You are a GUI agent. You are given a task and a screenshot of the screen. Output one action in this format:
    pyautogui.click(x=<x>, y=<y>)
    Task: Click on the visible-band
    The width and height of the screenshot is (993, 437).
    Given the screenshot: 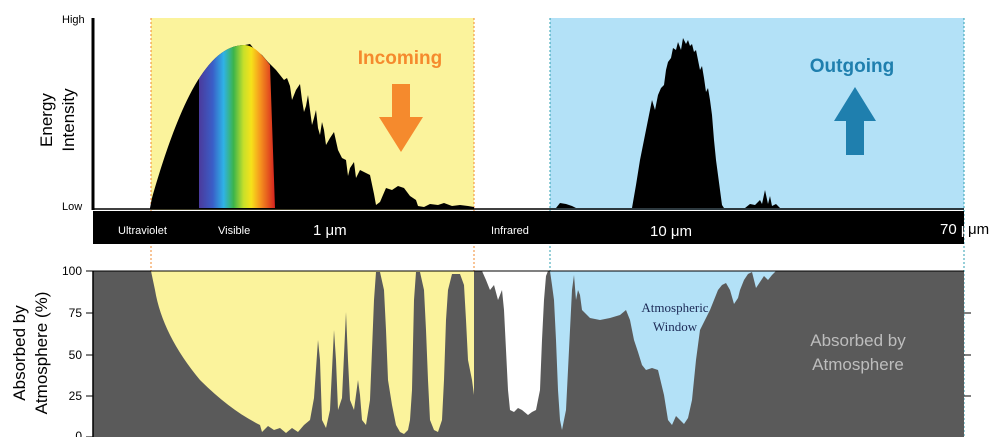 What is the action you would take?
    pyautogui.click(x=237, y=126)
    